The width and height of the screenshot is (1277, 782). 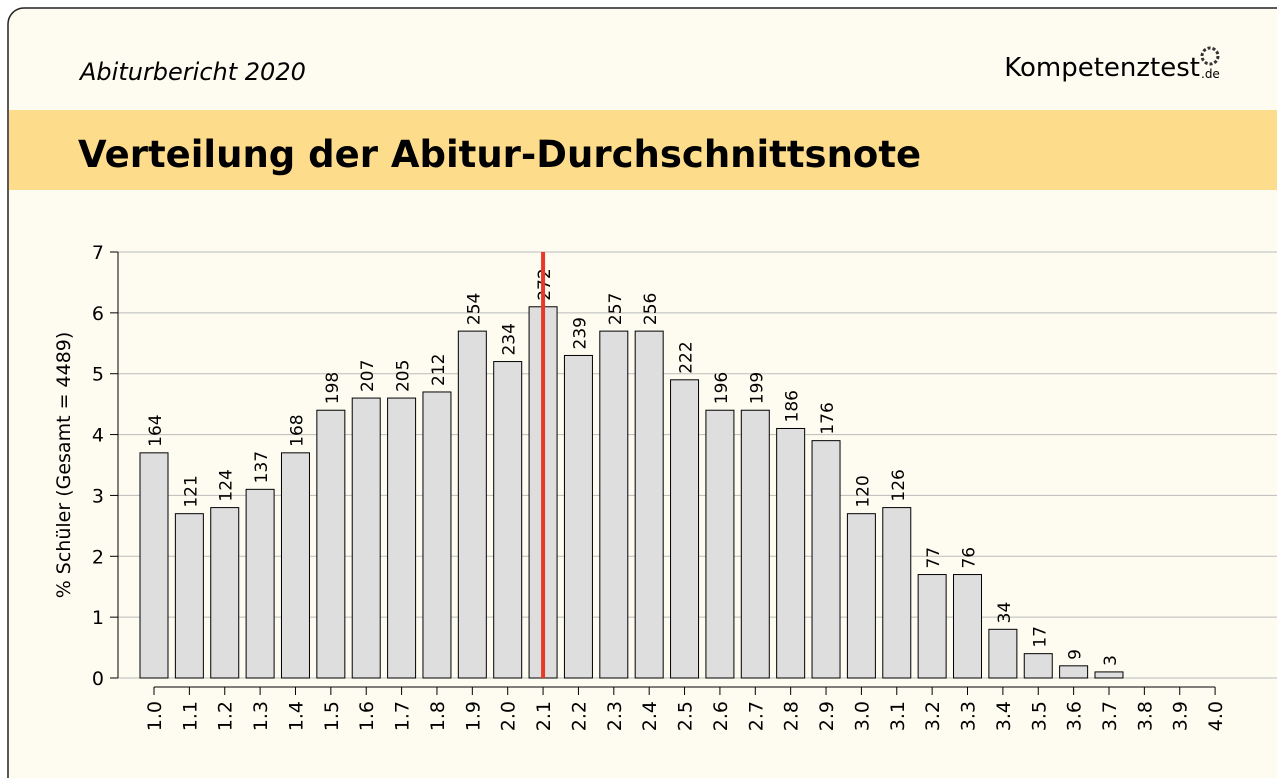 What do you see at coordinates (651, 309) in the screenshot?
I see `data-label: 256` at bounding box center [651, 309].